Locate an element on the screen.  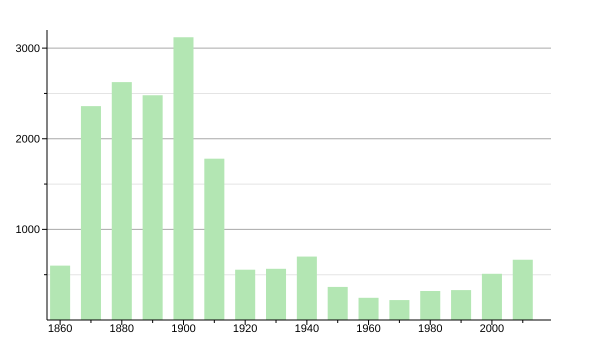
x-tick-label: 1980 is located at coordinates (430, 329).